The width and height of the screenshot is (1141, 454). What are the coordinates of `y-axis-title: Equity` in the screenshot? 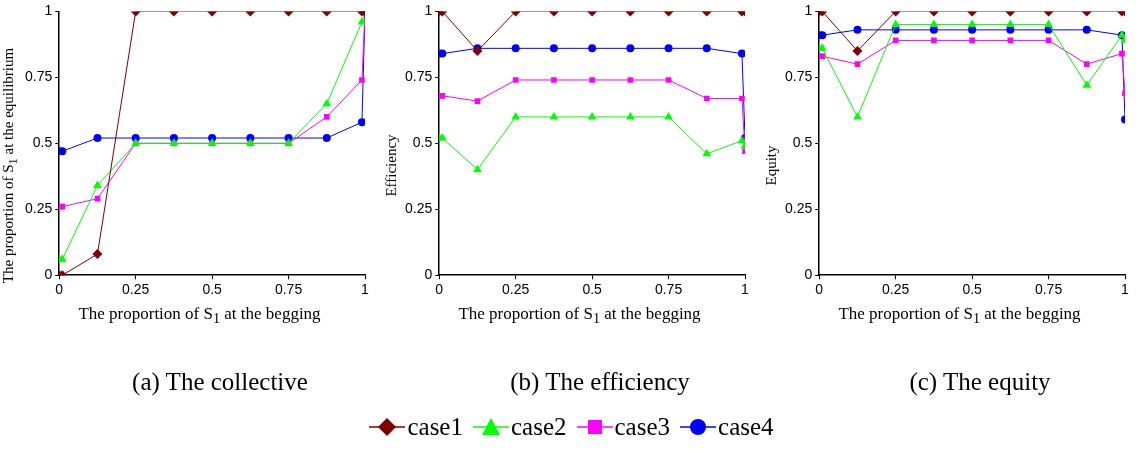 It's located at (771, 165).